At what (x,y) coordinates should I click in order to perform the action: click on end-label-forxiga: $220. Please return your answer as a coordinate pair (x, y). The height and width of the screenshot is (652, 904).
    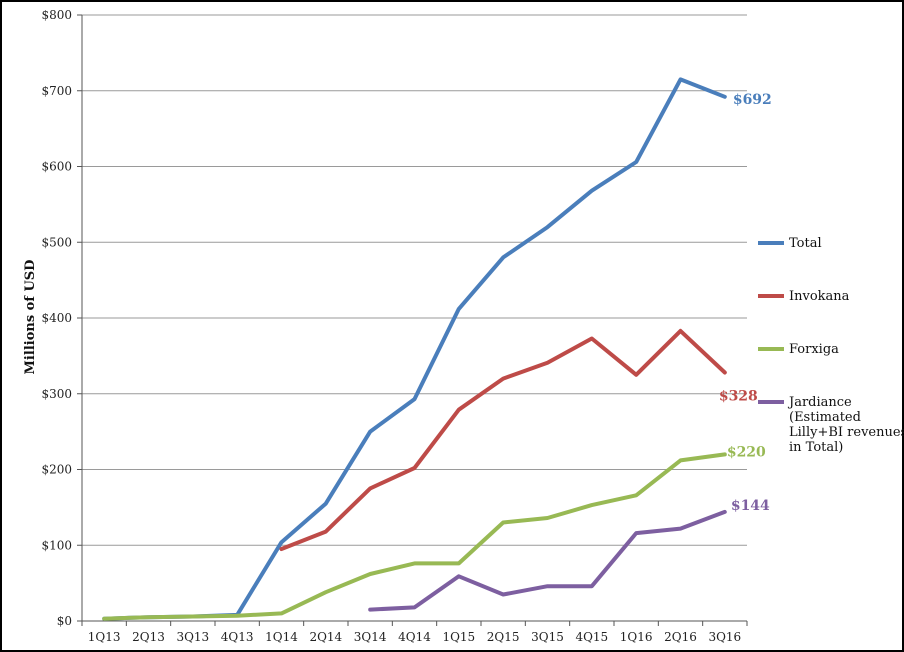
    Looking at the image, I should click on (746, 452).